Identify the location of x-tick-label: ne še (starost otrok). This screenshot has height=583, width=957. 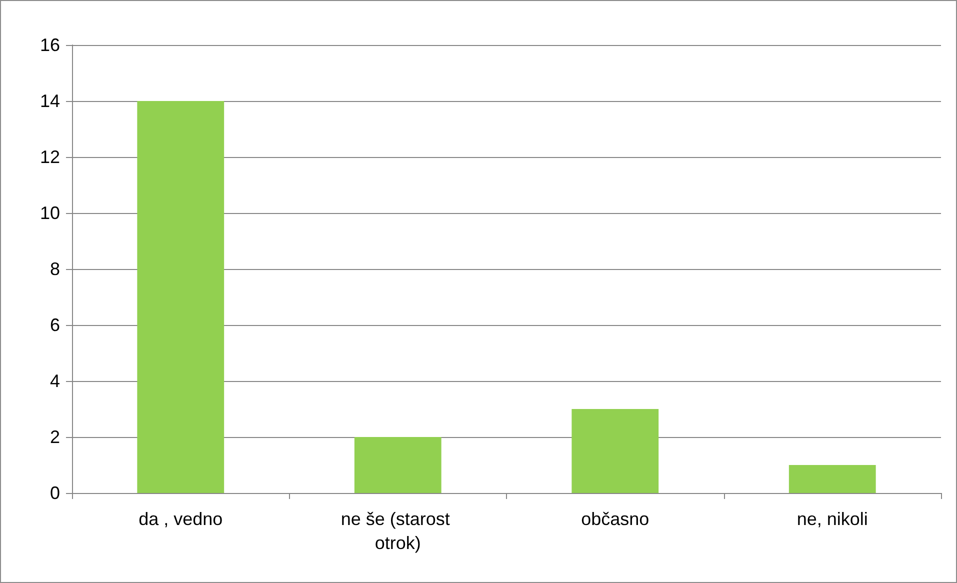
(397, 531).